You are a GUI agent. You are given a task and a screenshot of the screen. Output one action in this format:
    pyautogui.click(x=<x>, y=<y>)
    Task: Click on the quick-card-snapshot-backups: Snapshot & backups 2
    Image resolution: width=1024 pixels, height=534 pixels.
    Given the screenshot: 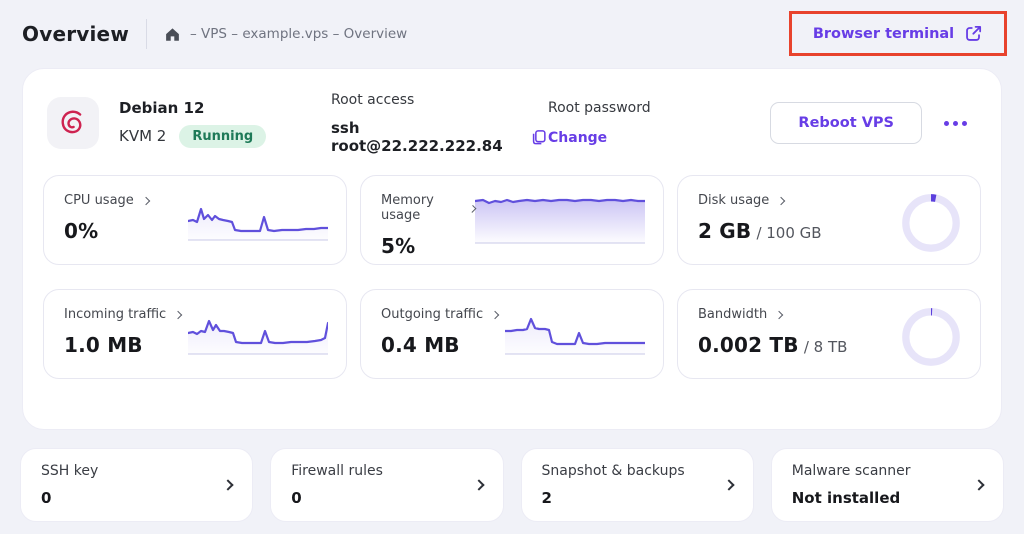 What is the action you would take?
    pyautogui.click(x=637, y=485)
    